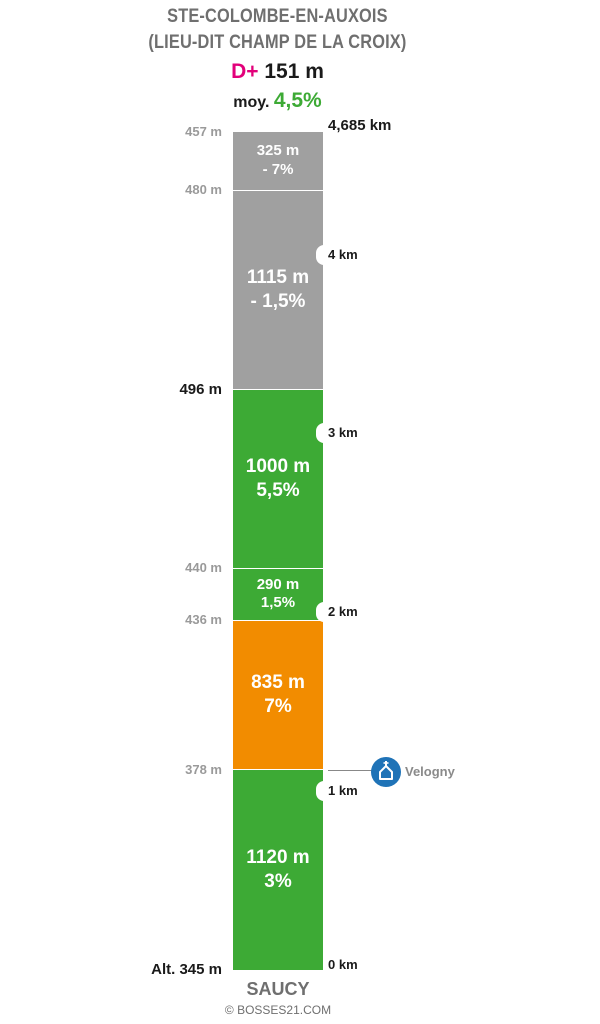 This screenshot has height=1024, width=600. Describe the element at coordinates (278, 278) in the screenshot. I see `segment-length: 1115 m` at that location.